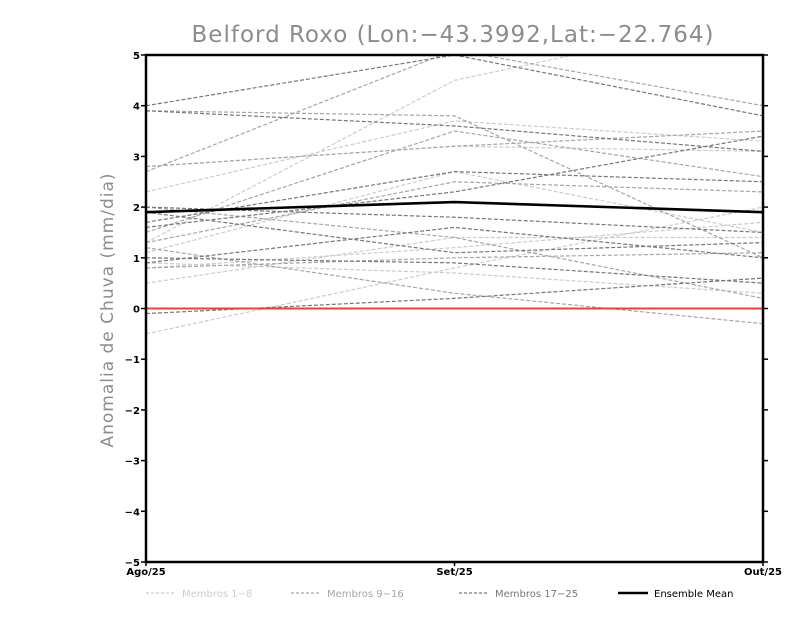 The height and width of the screenshot is (618, 800). What do you see at coordinates (536, 594) in the screenshot?
I see `legend-label: Membros 17−25` at bounding box center [536, 594].